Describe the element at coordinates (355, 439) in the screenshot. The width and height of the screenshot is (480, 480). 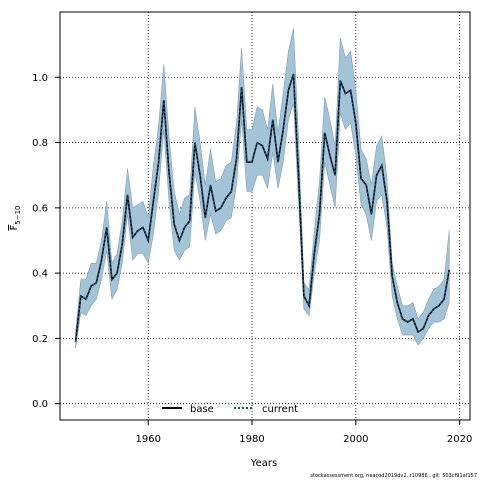
I see `x-tick-label: 2000` at that location.